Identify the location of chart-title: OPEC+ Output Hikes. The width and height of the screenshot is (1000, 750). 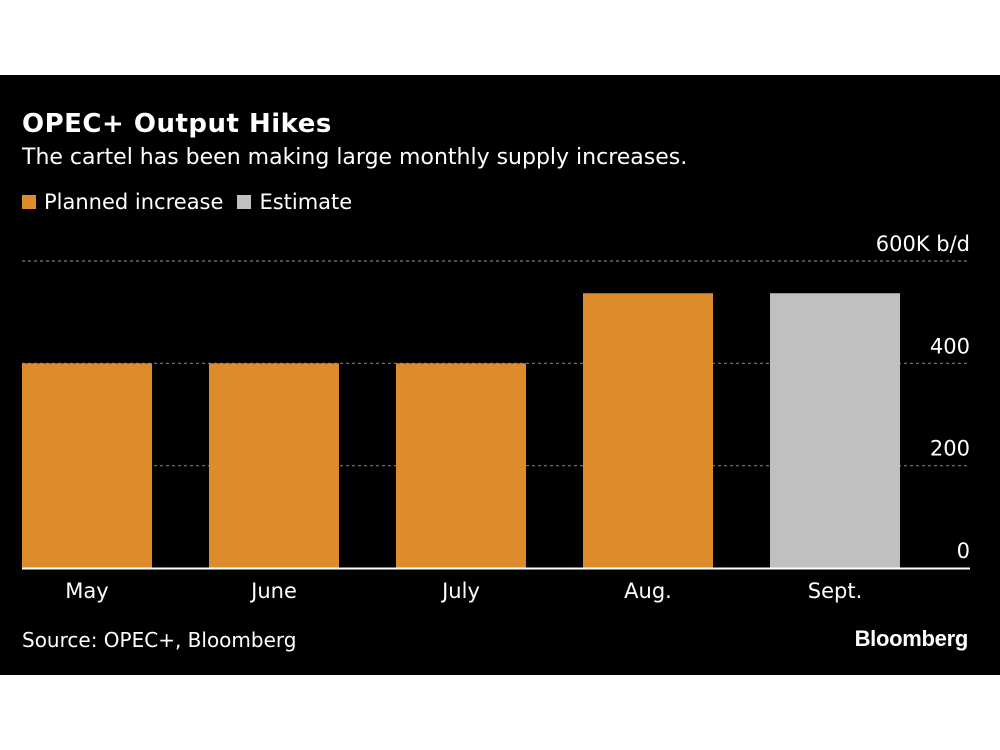
(177, 124).